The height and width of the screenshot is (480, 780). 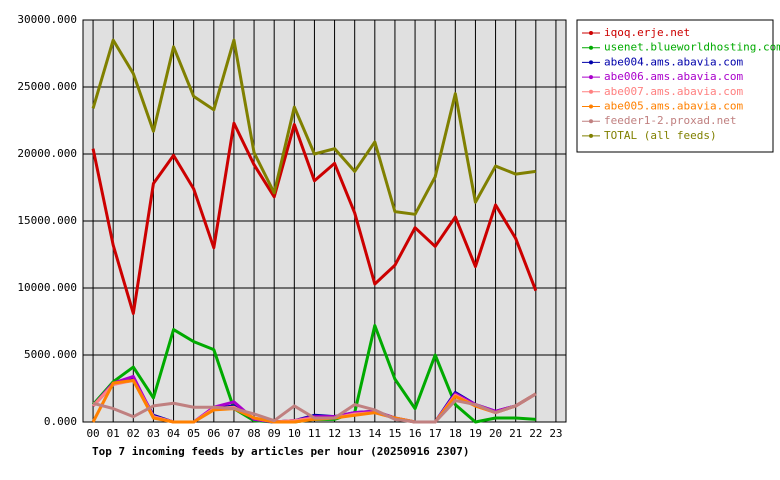 I want to click on x-tick-label: 09, so click(x=274, y=433).